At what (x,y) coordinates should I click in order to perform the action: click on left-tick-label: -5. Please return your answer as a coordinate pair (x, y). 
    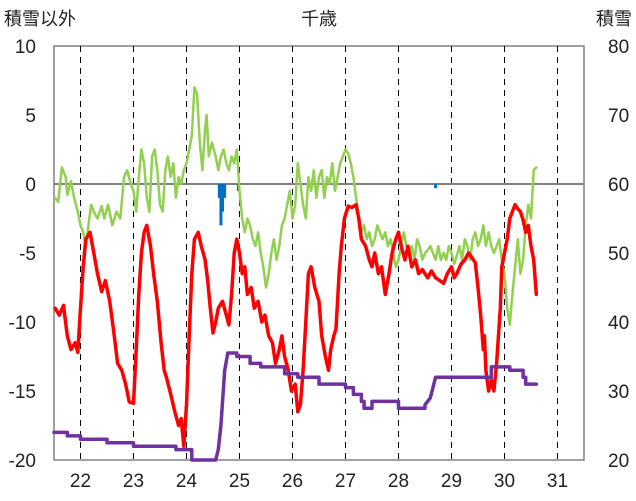
    Looking at the image, I should click on (27, 254).